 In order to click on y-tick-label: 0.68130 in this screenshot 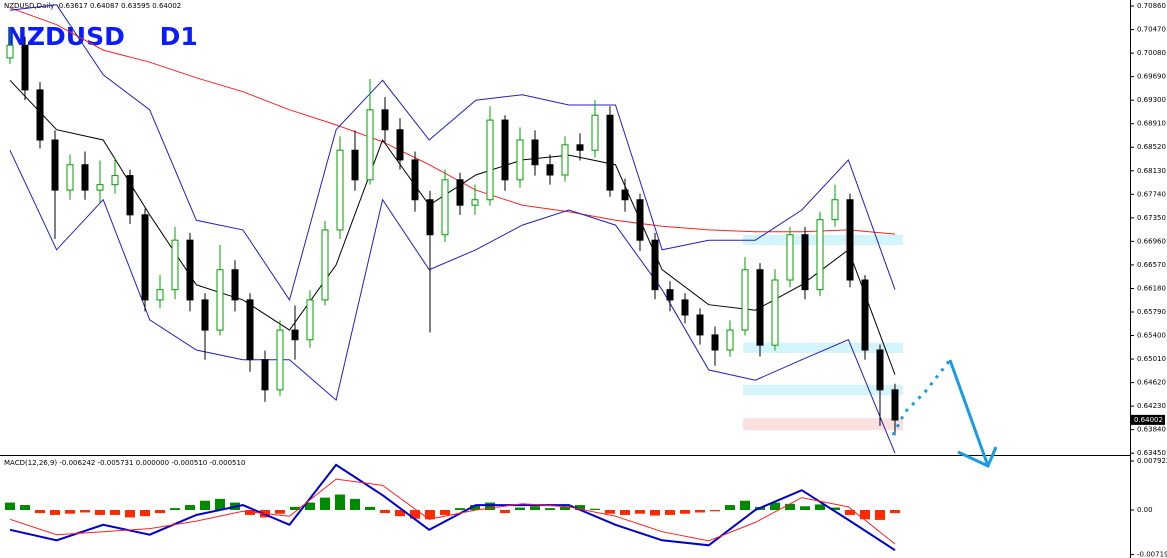, I will do `click(1151, 171)`.